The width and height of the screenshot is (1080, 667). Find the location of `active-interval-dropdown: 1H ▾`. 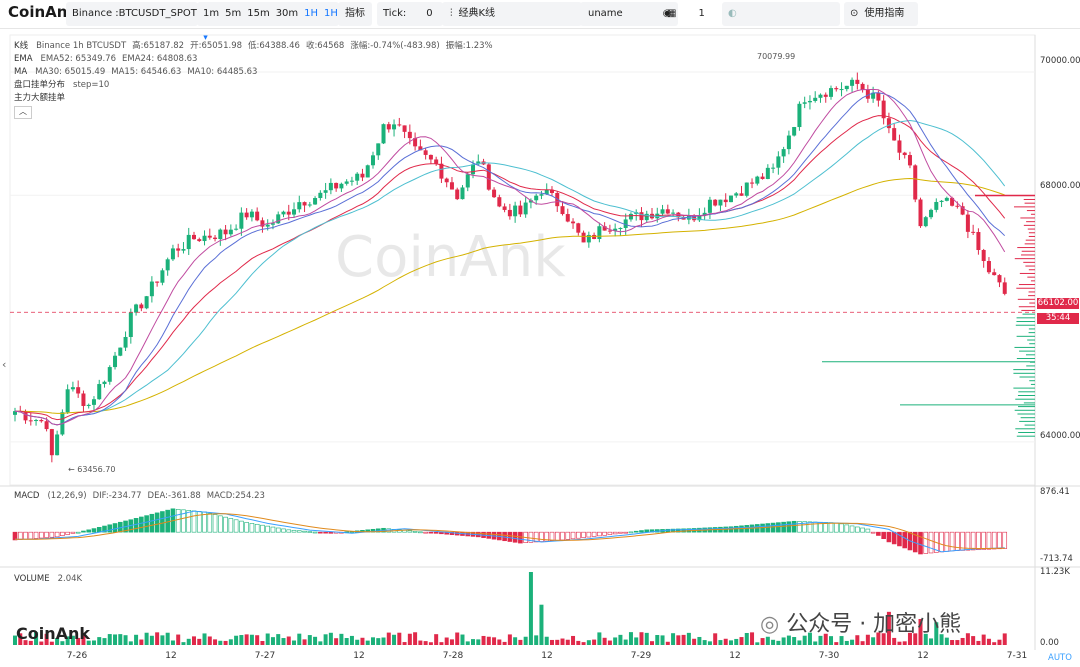

active-interval-dropdown: 1H ▾ is located at coordinates (270, 25).